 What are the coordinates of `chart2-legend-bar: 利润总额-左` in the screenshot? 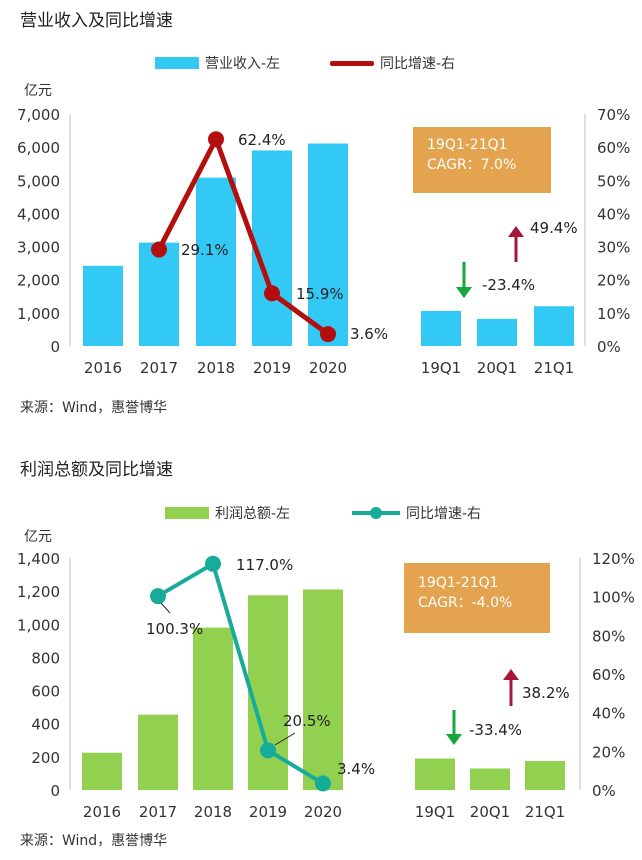 It's located at (227, 513).